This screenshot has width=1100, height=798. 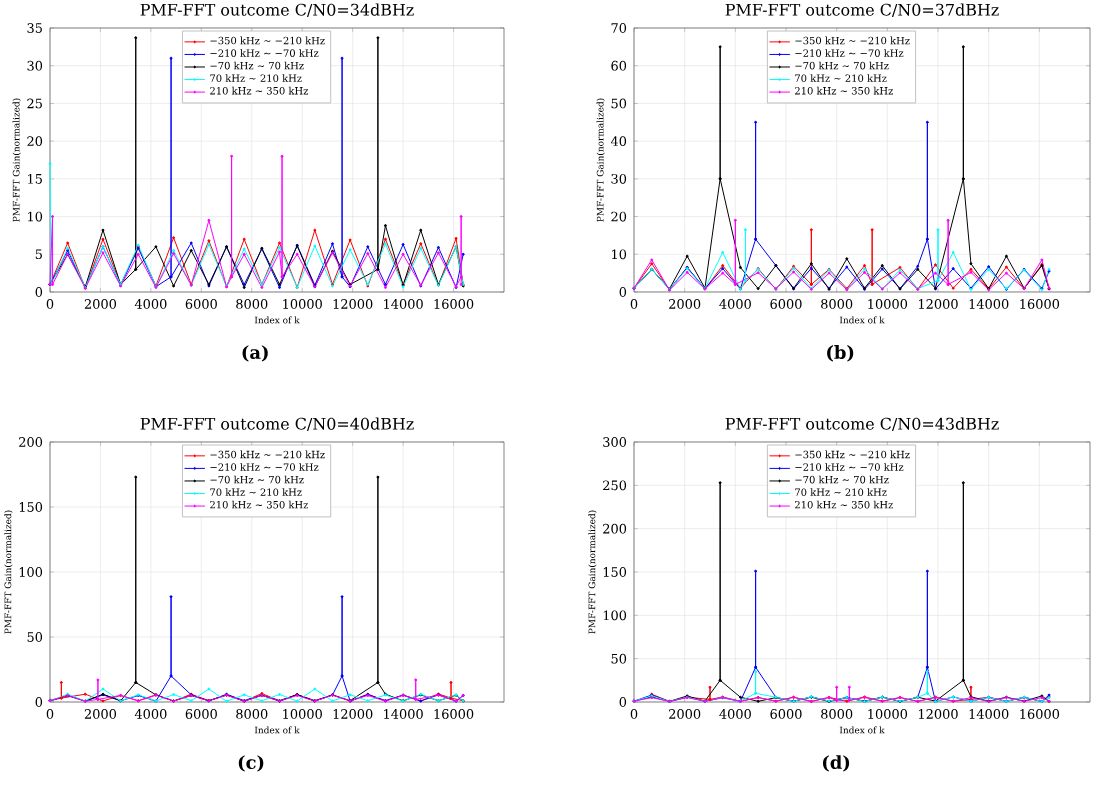 What do you see at coordinates (836, 763) in the screenshot?
I see `text: (d)` at bounding box center [836, 763].